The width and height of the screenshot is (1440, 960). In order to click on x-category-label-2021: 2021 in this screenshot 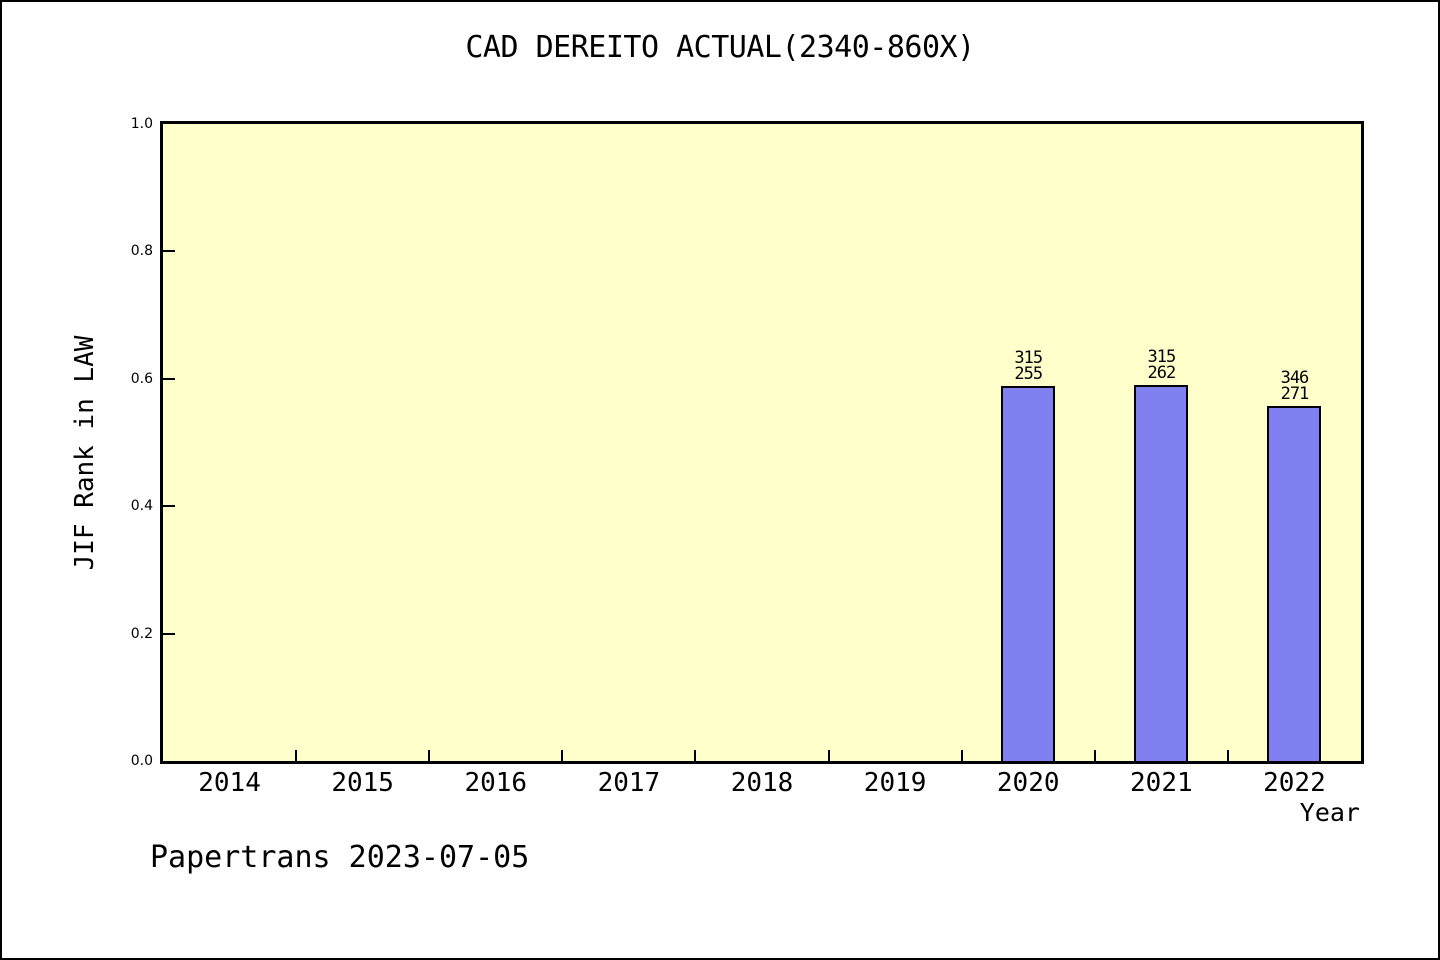, I will do `click(1161, 783)`.